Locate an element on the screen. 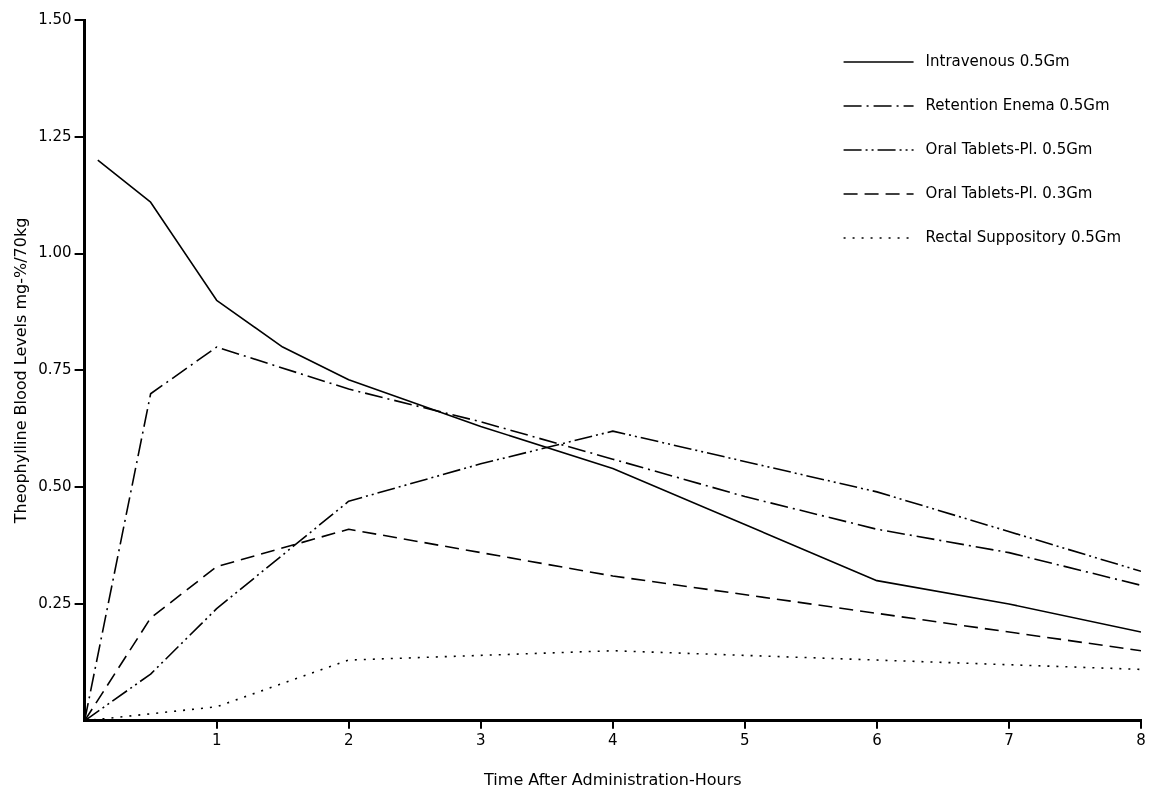  x-tick-label: 4 is located at coordinates (613, 739).